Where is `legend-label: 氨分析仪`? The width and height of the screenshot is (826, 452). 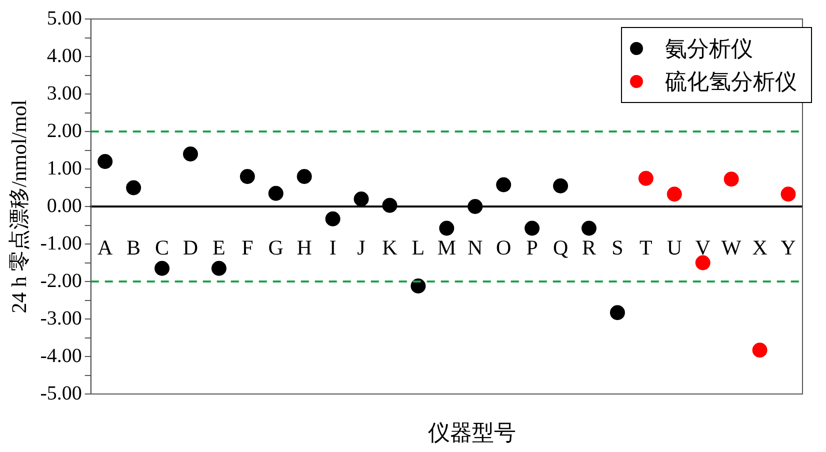
legend-label: 氨分析仪 is located at coordinates (709, 49).